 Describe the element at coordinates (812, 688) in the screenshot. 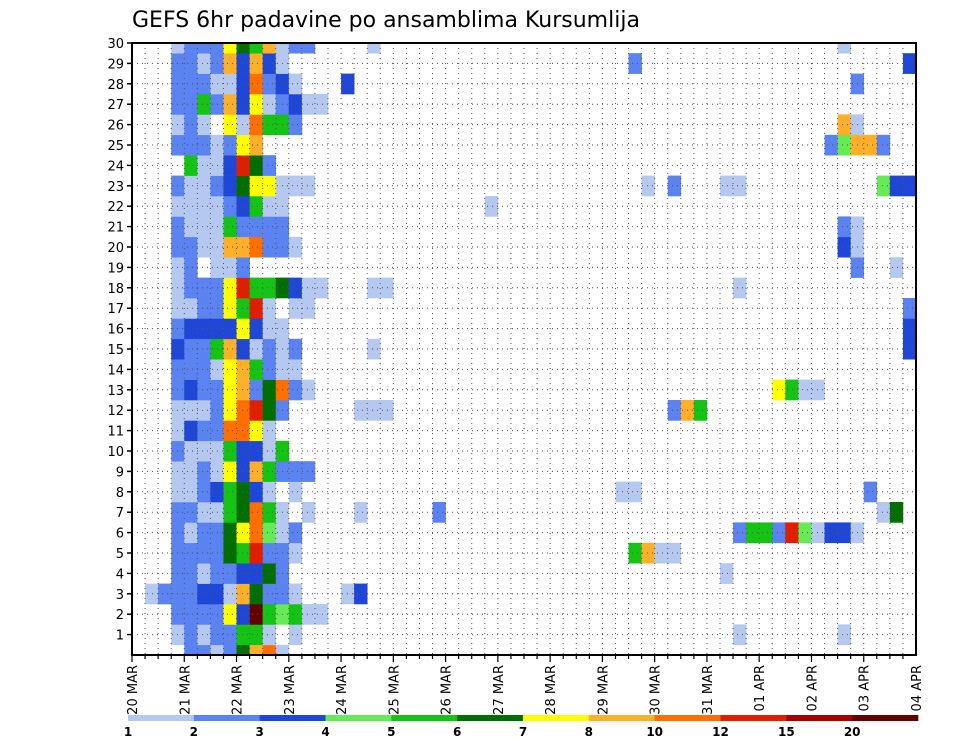

I see `x-tick-label: 02 APR` at that location.